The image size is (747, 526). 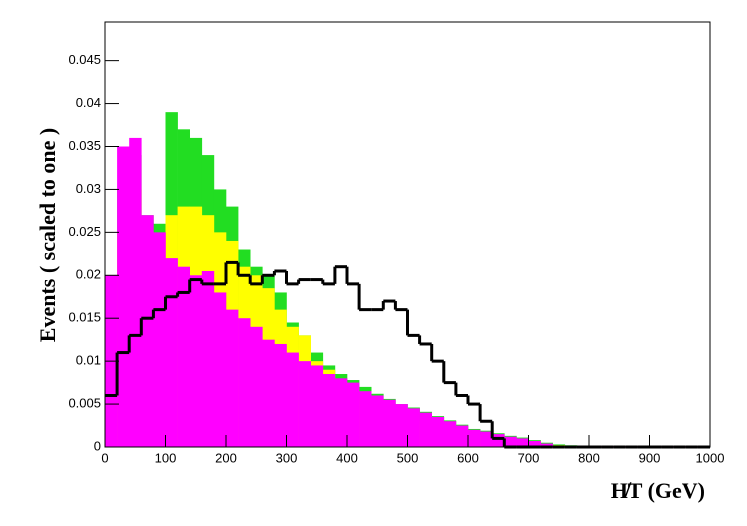 I want to click on y-tick-label: 0.045, so click(x=84, y=59).